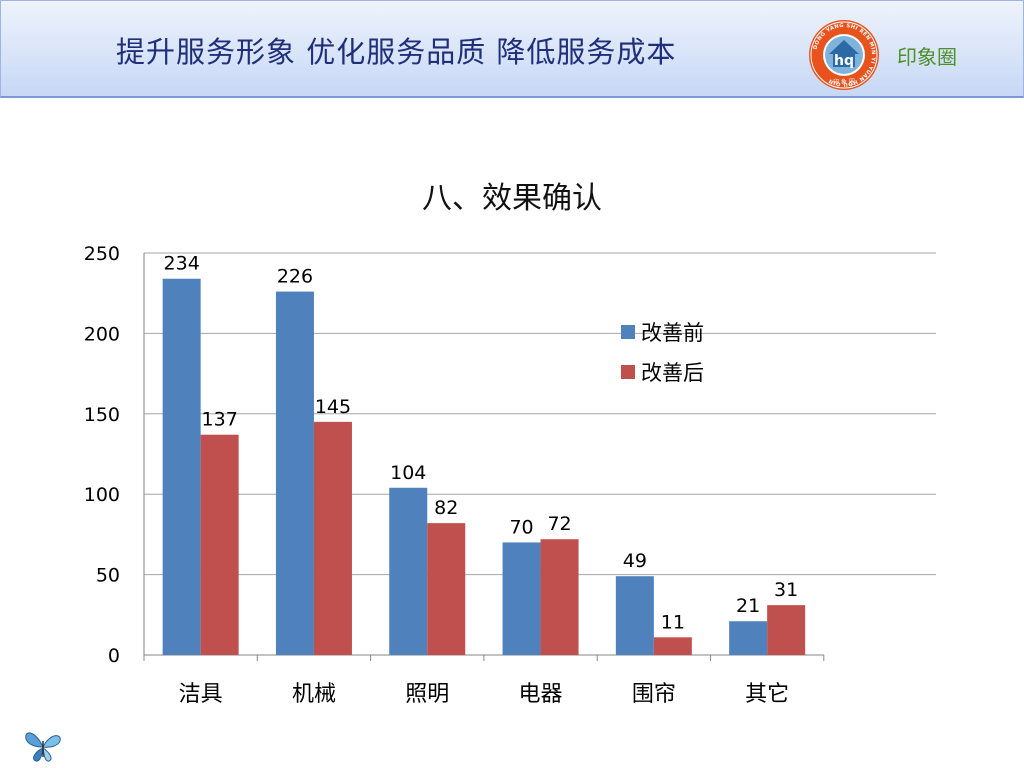  Describe the element at coordinates (333, 407) in the screenshot. I see `data-label: 145` at that location.